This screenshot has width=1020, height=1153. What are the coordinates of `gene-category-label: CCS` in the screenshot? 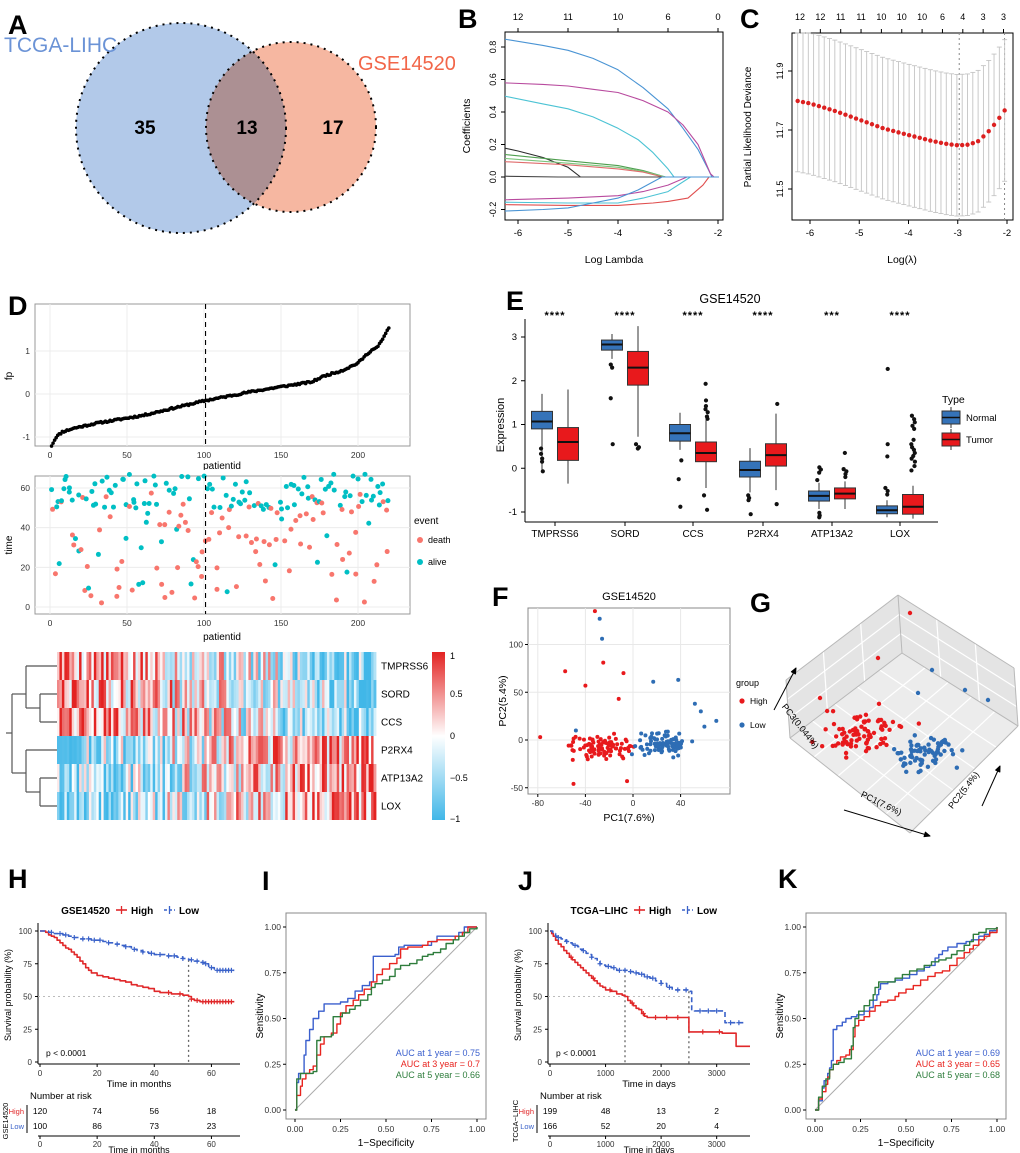 It's located at (692, 534).